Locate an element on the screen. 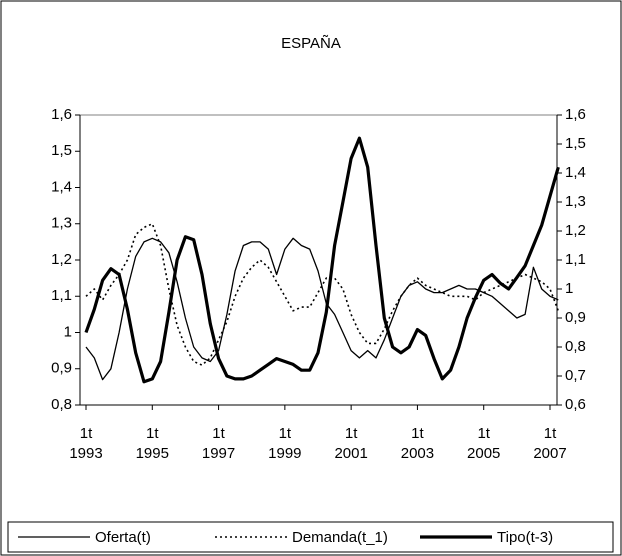  x-tick-label: 1t 1999 is located at coordinates (285, 443).